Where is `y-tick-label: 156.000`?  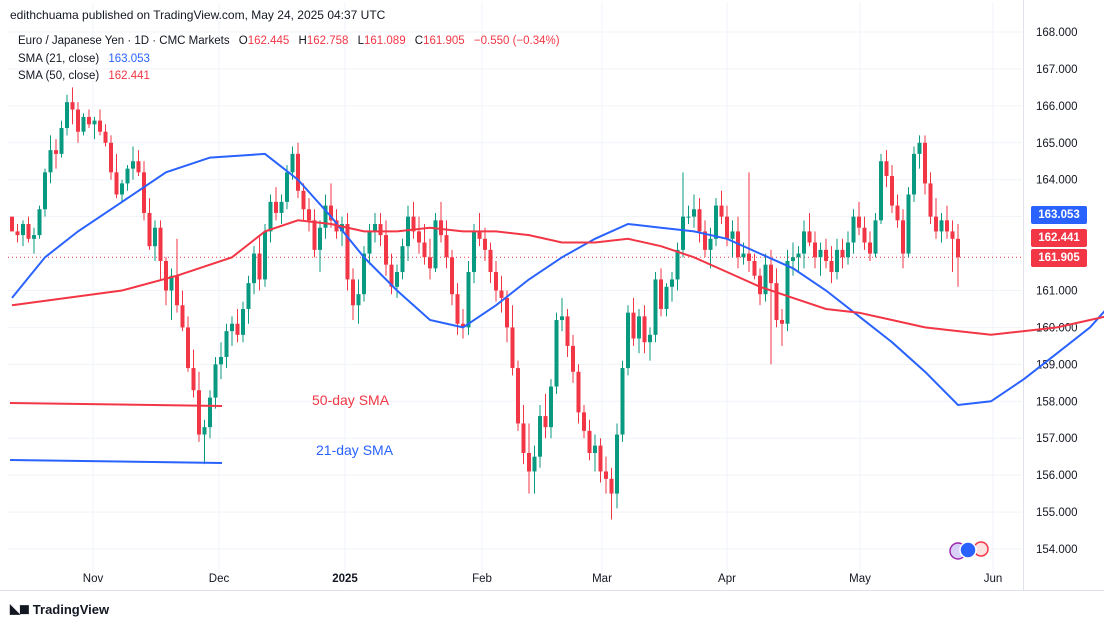
y-tick-label: 156.000 is located at coordinates (1057, 476).